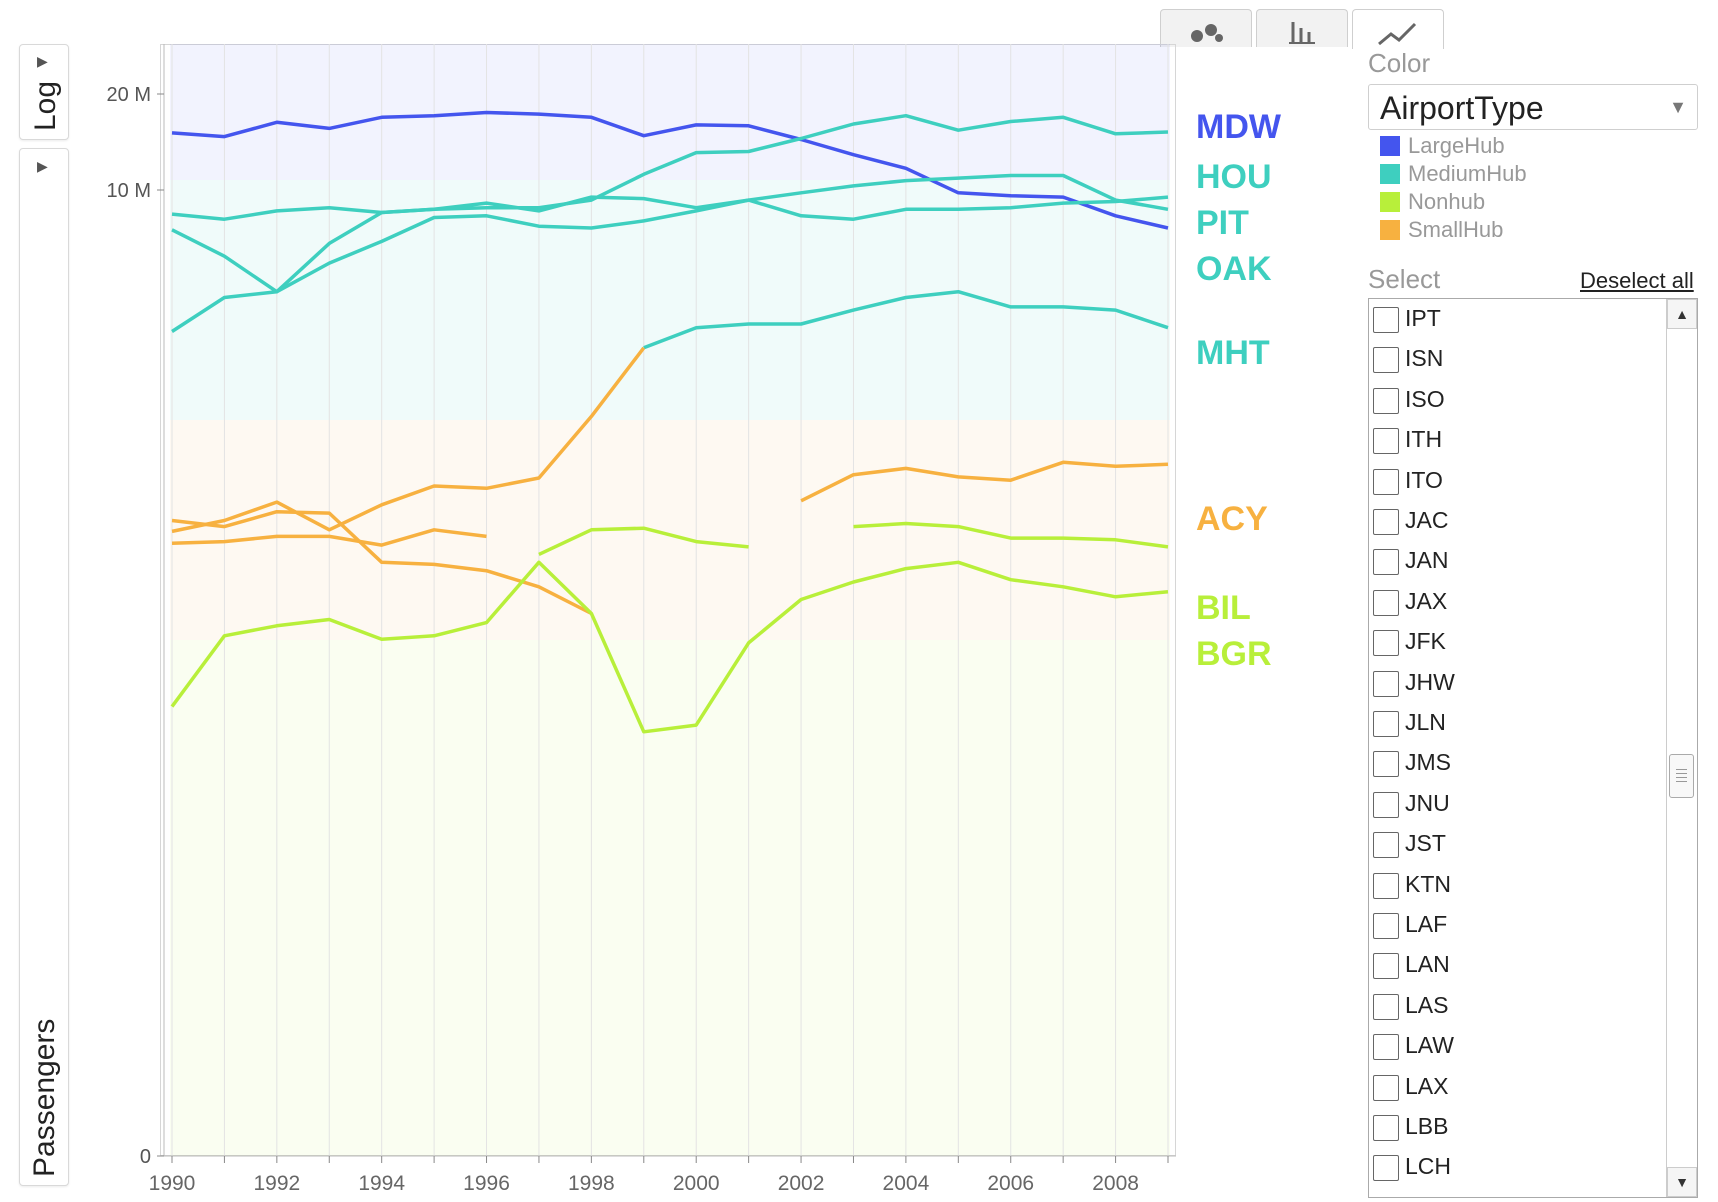 This screenshot has height=1202, width=1718. I want to click on list-item-laf: LAF, so click(1519, 929).